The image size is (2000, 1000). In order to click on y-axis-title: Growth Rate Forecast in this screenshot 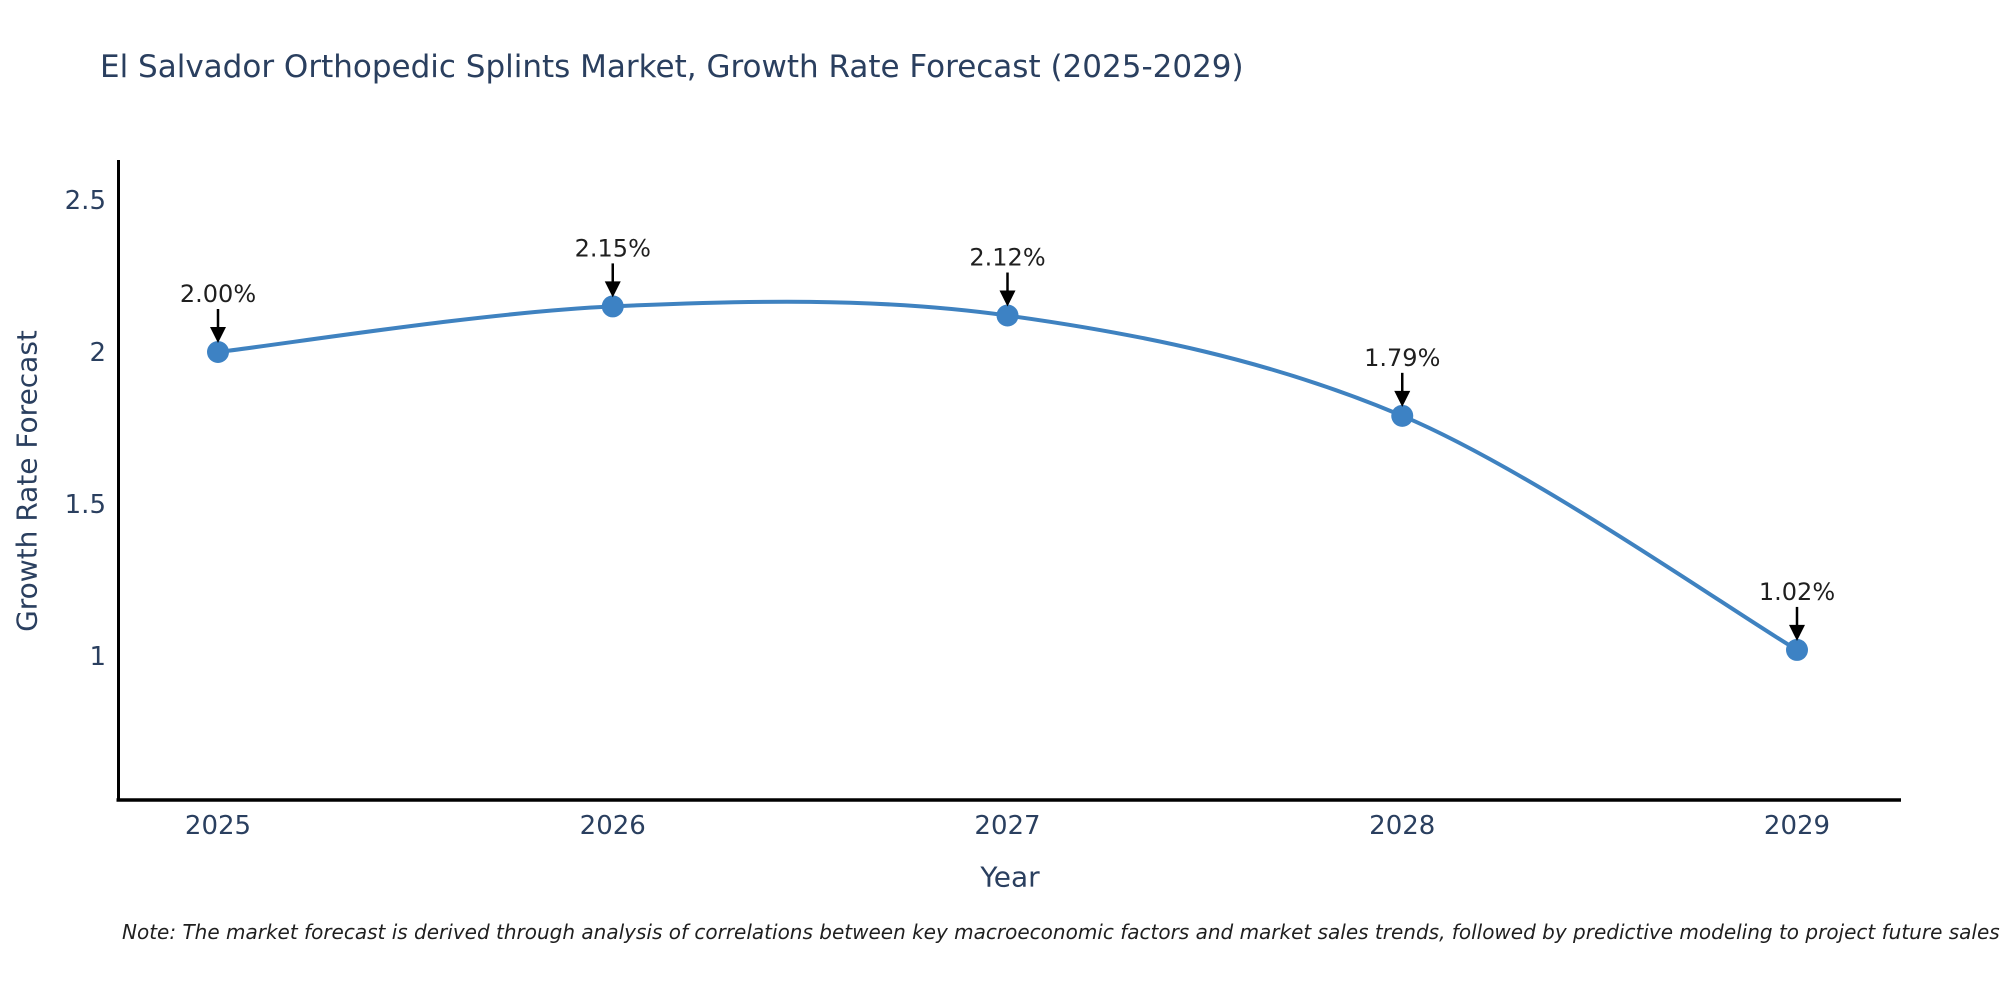, I will do `click(27, 481)`.